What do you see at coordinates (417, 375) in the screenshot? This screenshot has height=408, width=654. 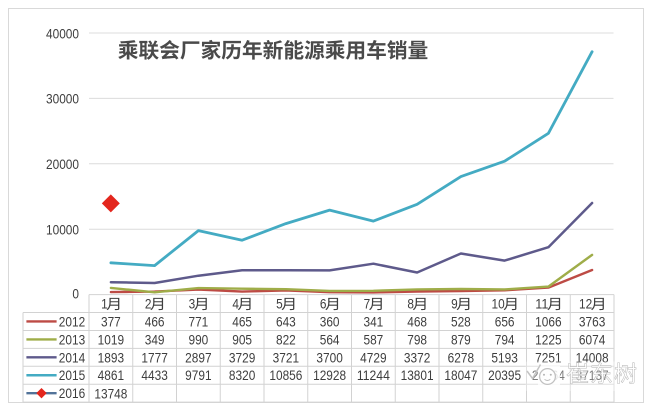 I see `svg-text: 13801` at bounding box center [417, 375].